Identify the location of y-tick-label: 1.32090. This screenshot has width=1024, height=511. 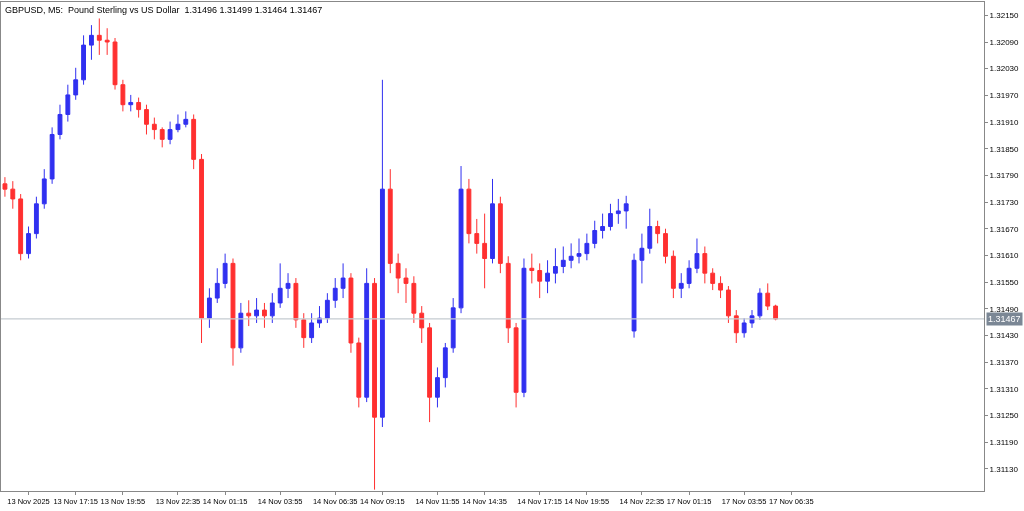
(1004, 42).